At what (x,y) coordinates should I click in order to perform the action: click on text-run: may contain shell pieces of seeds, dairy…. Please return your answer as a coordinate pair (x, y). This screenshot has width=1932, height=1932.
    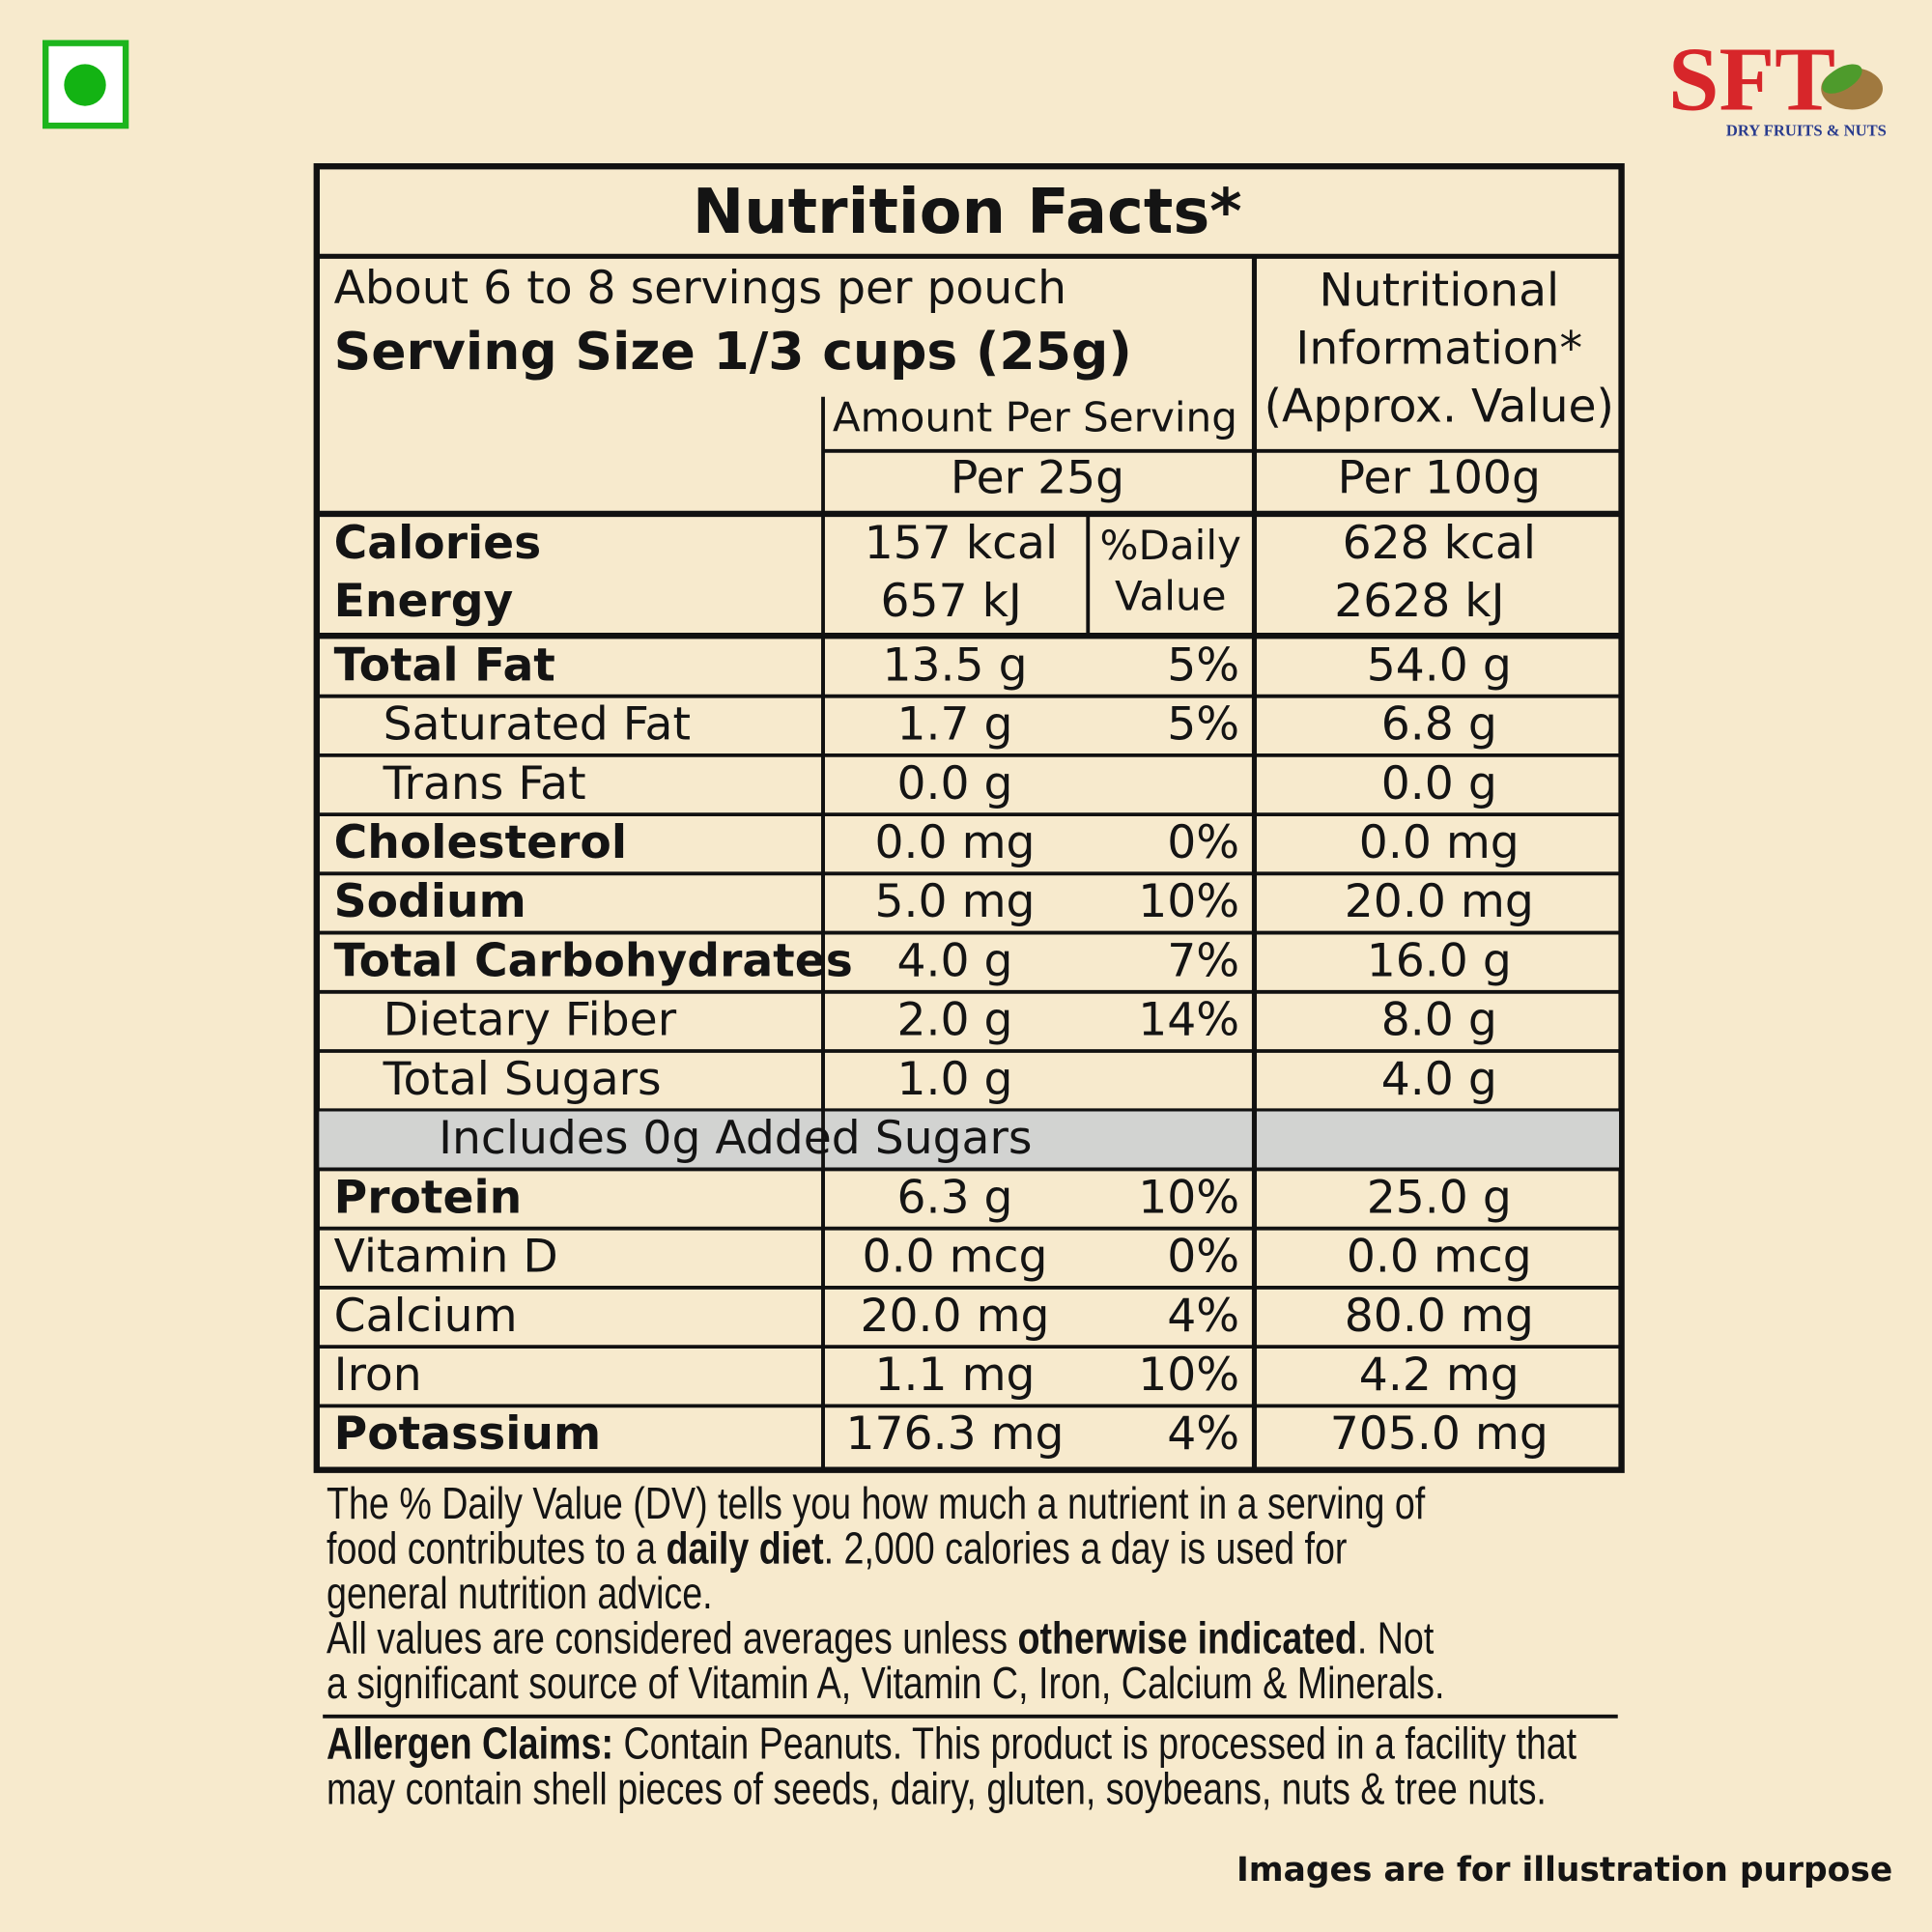
    Looking at the image, I should click on (937, 1788).